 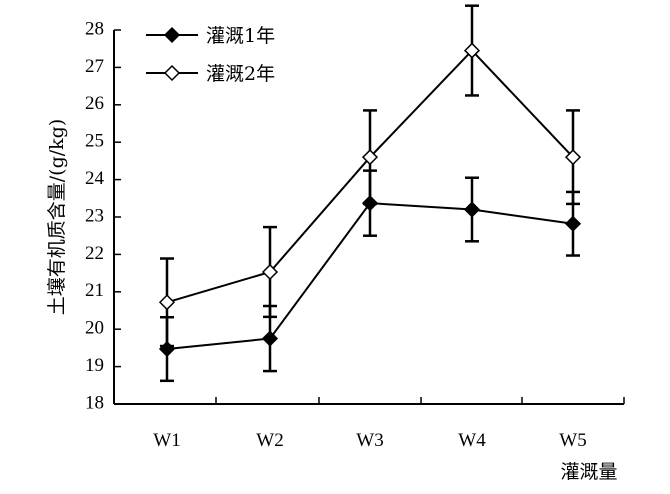 I want to click on y-tick-label: 23, so click(x=94, y=215).